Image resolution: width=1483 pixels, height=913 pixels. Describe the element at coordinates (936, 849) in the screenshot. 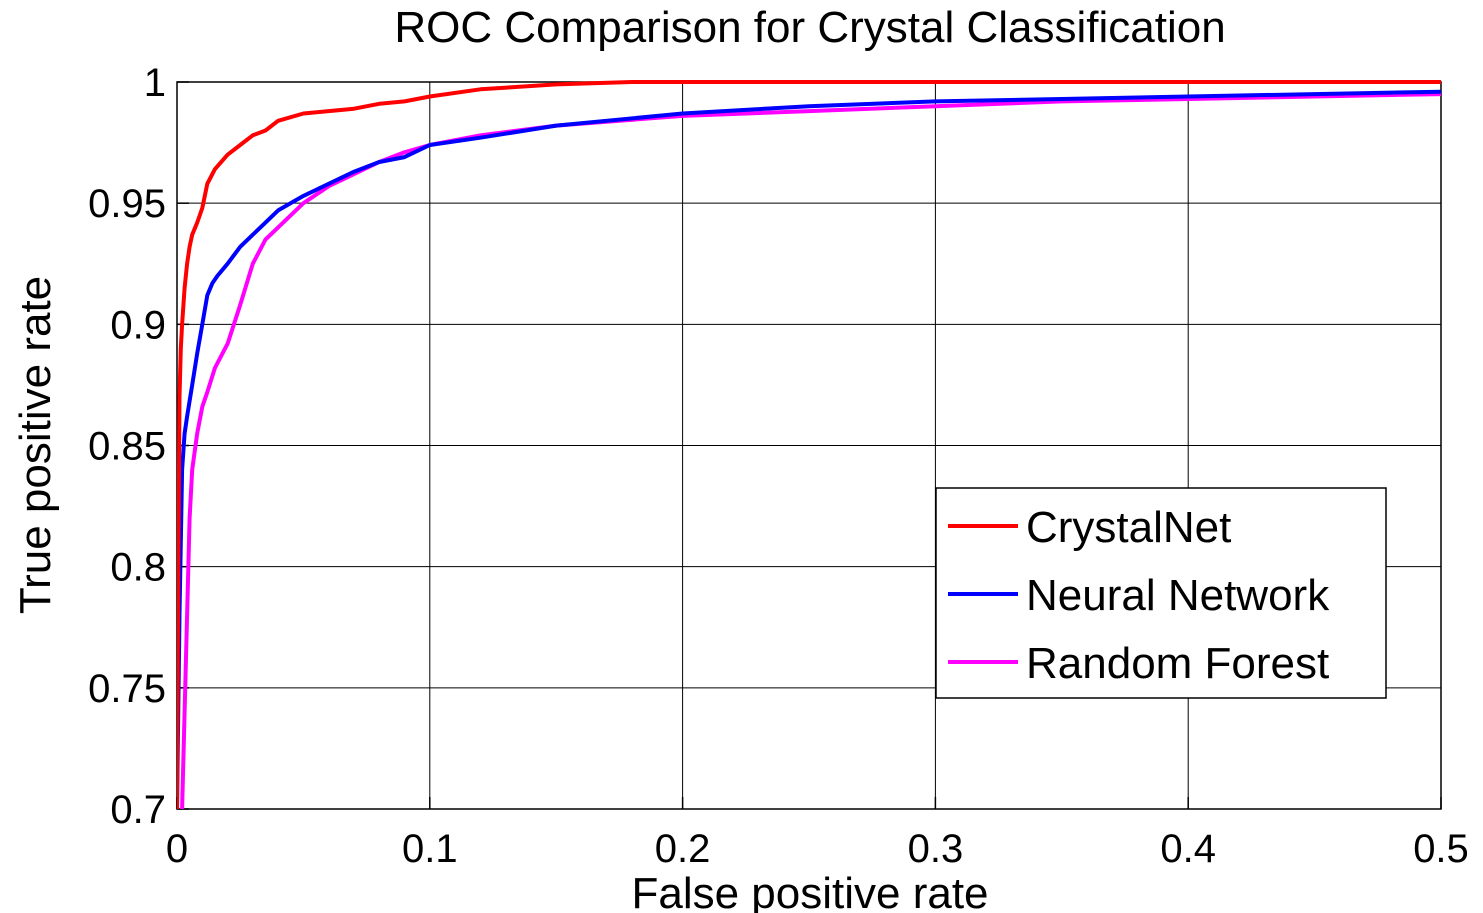

I see `x-tick-label: 0.3` at that location.